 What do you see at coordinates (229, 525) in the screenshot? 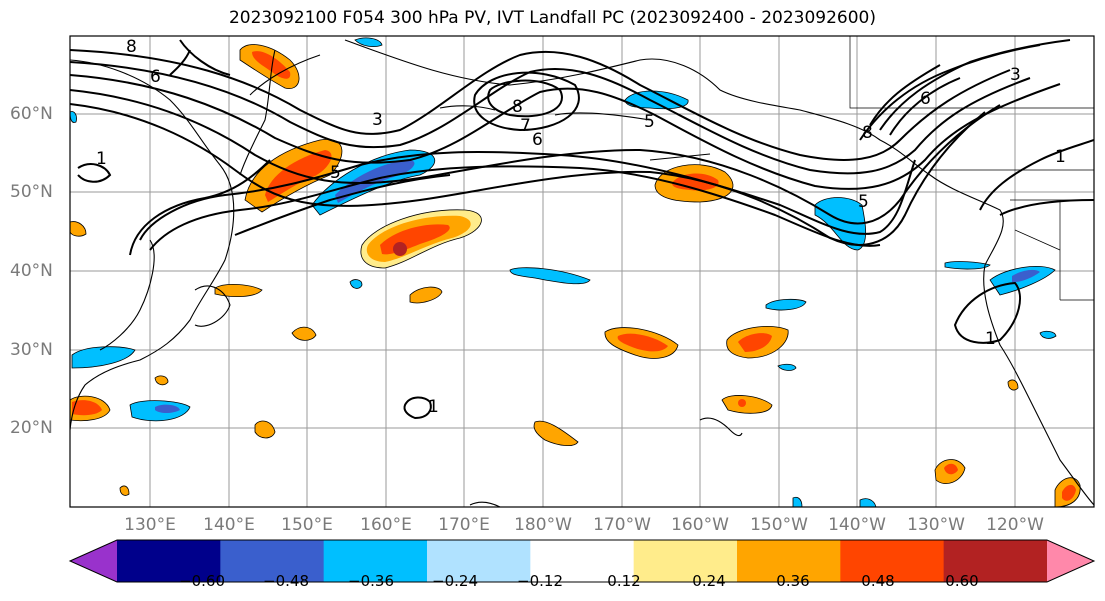
I see `lon-label: 140°E` at bounding box center [229, 525].